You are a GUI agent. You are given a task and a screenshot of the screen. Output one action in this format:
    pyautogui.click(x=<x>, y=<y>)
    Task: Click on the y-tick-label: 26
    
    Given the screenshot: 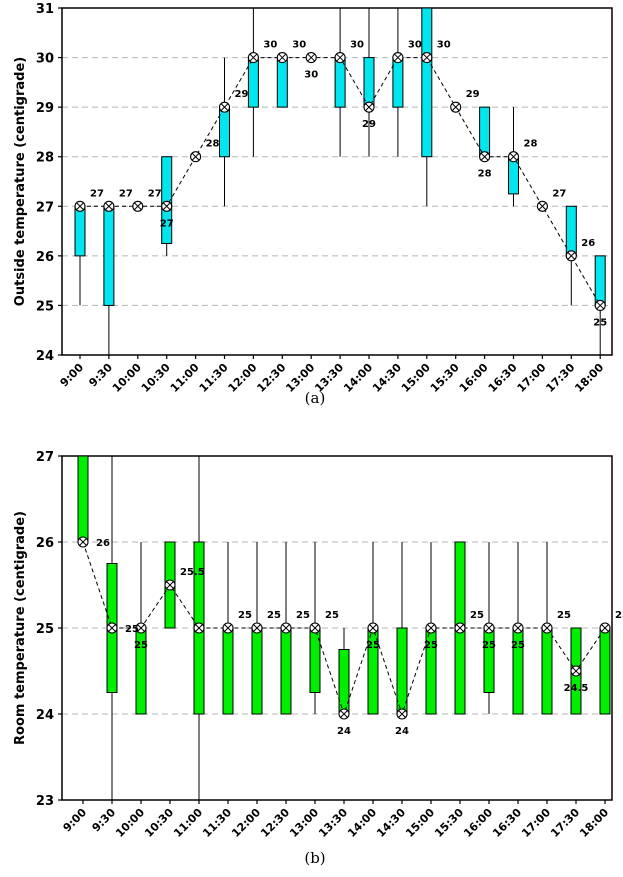 What is the action you would take?
    pyautogui.click(x=45, y=257)
    